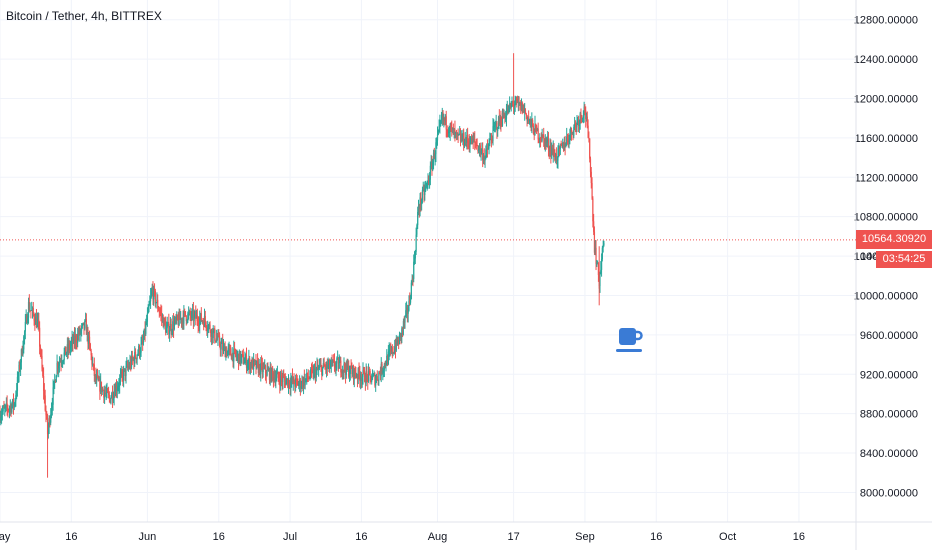  Describe the element at coordinates (886, 178) in the screenshot. I see `y-tick-label: 11200.00000` at that location.